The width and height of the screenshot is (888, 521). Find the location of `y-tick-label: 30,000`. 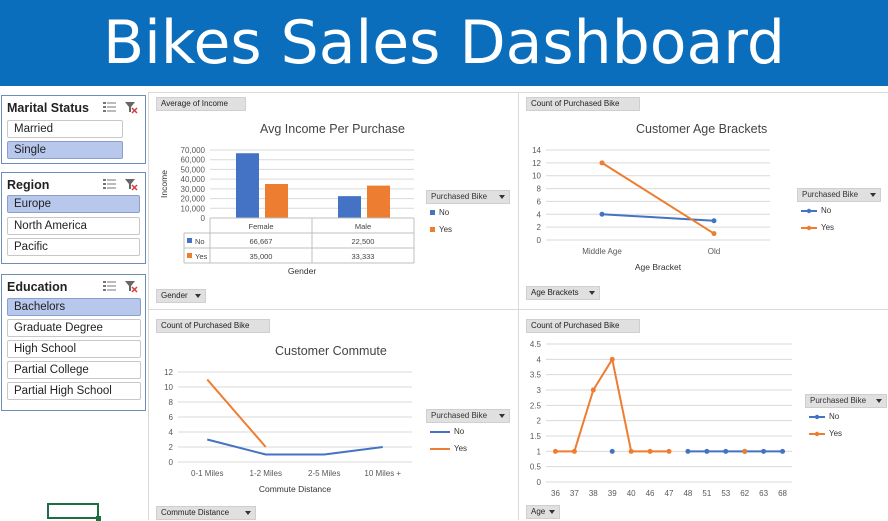

y-tick-label: 30,000 is located at coordinates (193, 189).